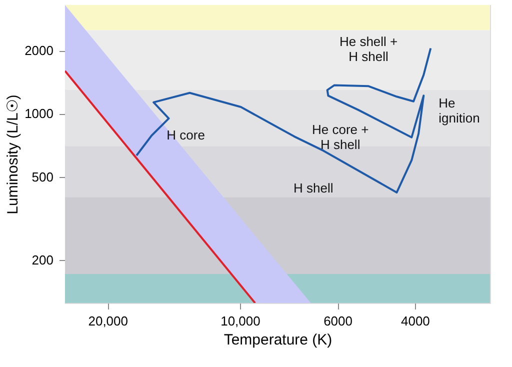 The height and width of the screenshot is (367, 512). What do you see at coordinates (108, 321) in the screenshot?
I see `x-tick-label: 20,000` at bounding box center [108, 321].